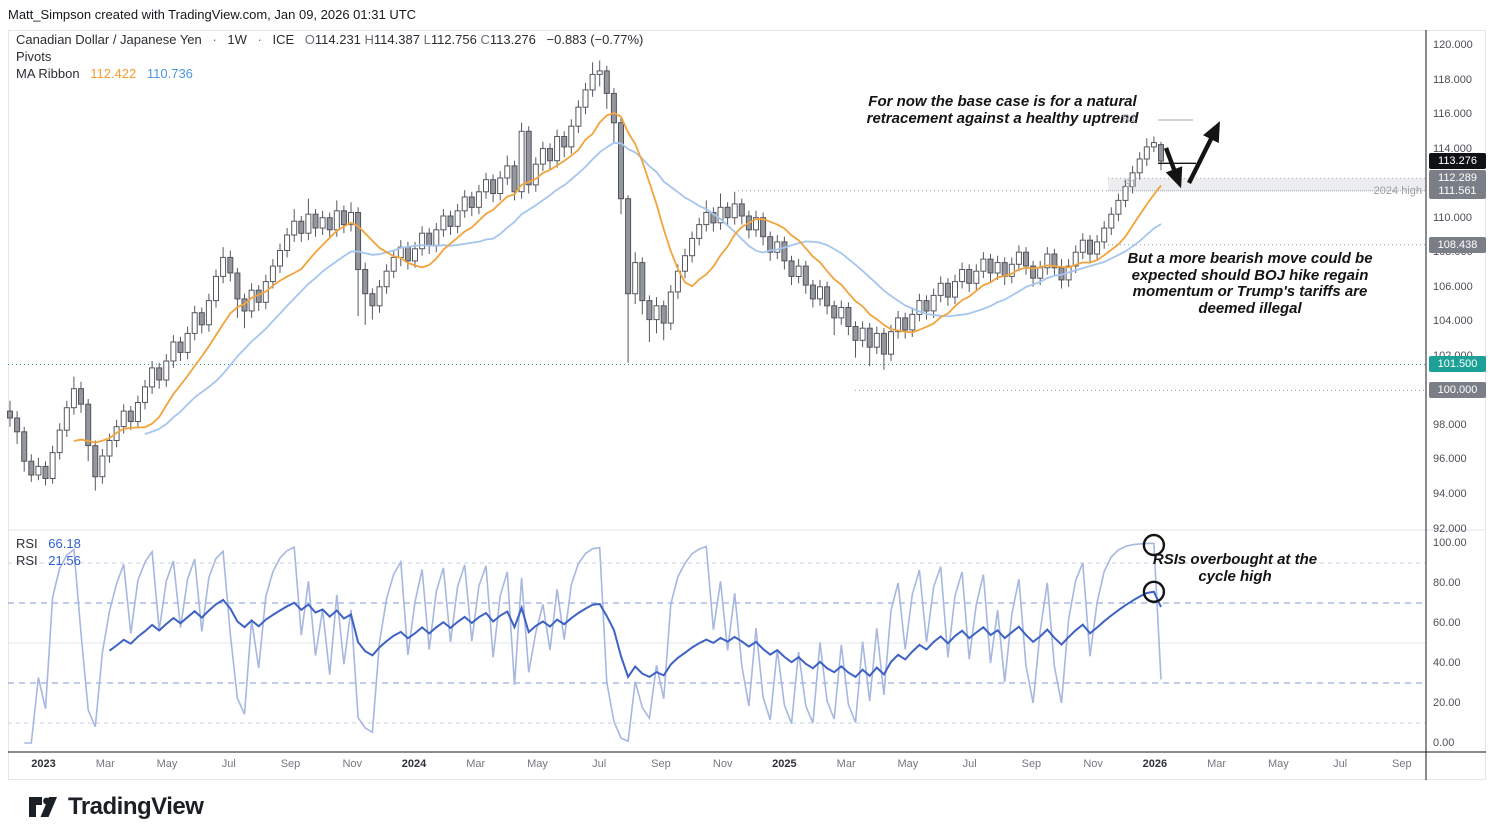 The image size is (1494, 839). Describe the element at coordinates (43, 807) in the screenshot. I see `tradingview-logo-icon` at that location.